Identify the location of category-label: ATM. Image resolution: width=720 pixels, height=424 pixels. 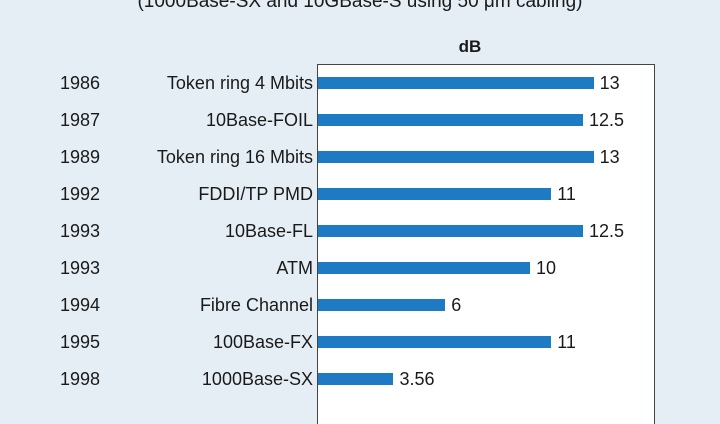
(294, 268).